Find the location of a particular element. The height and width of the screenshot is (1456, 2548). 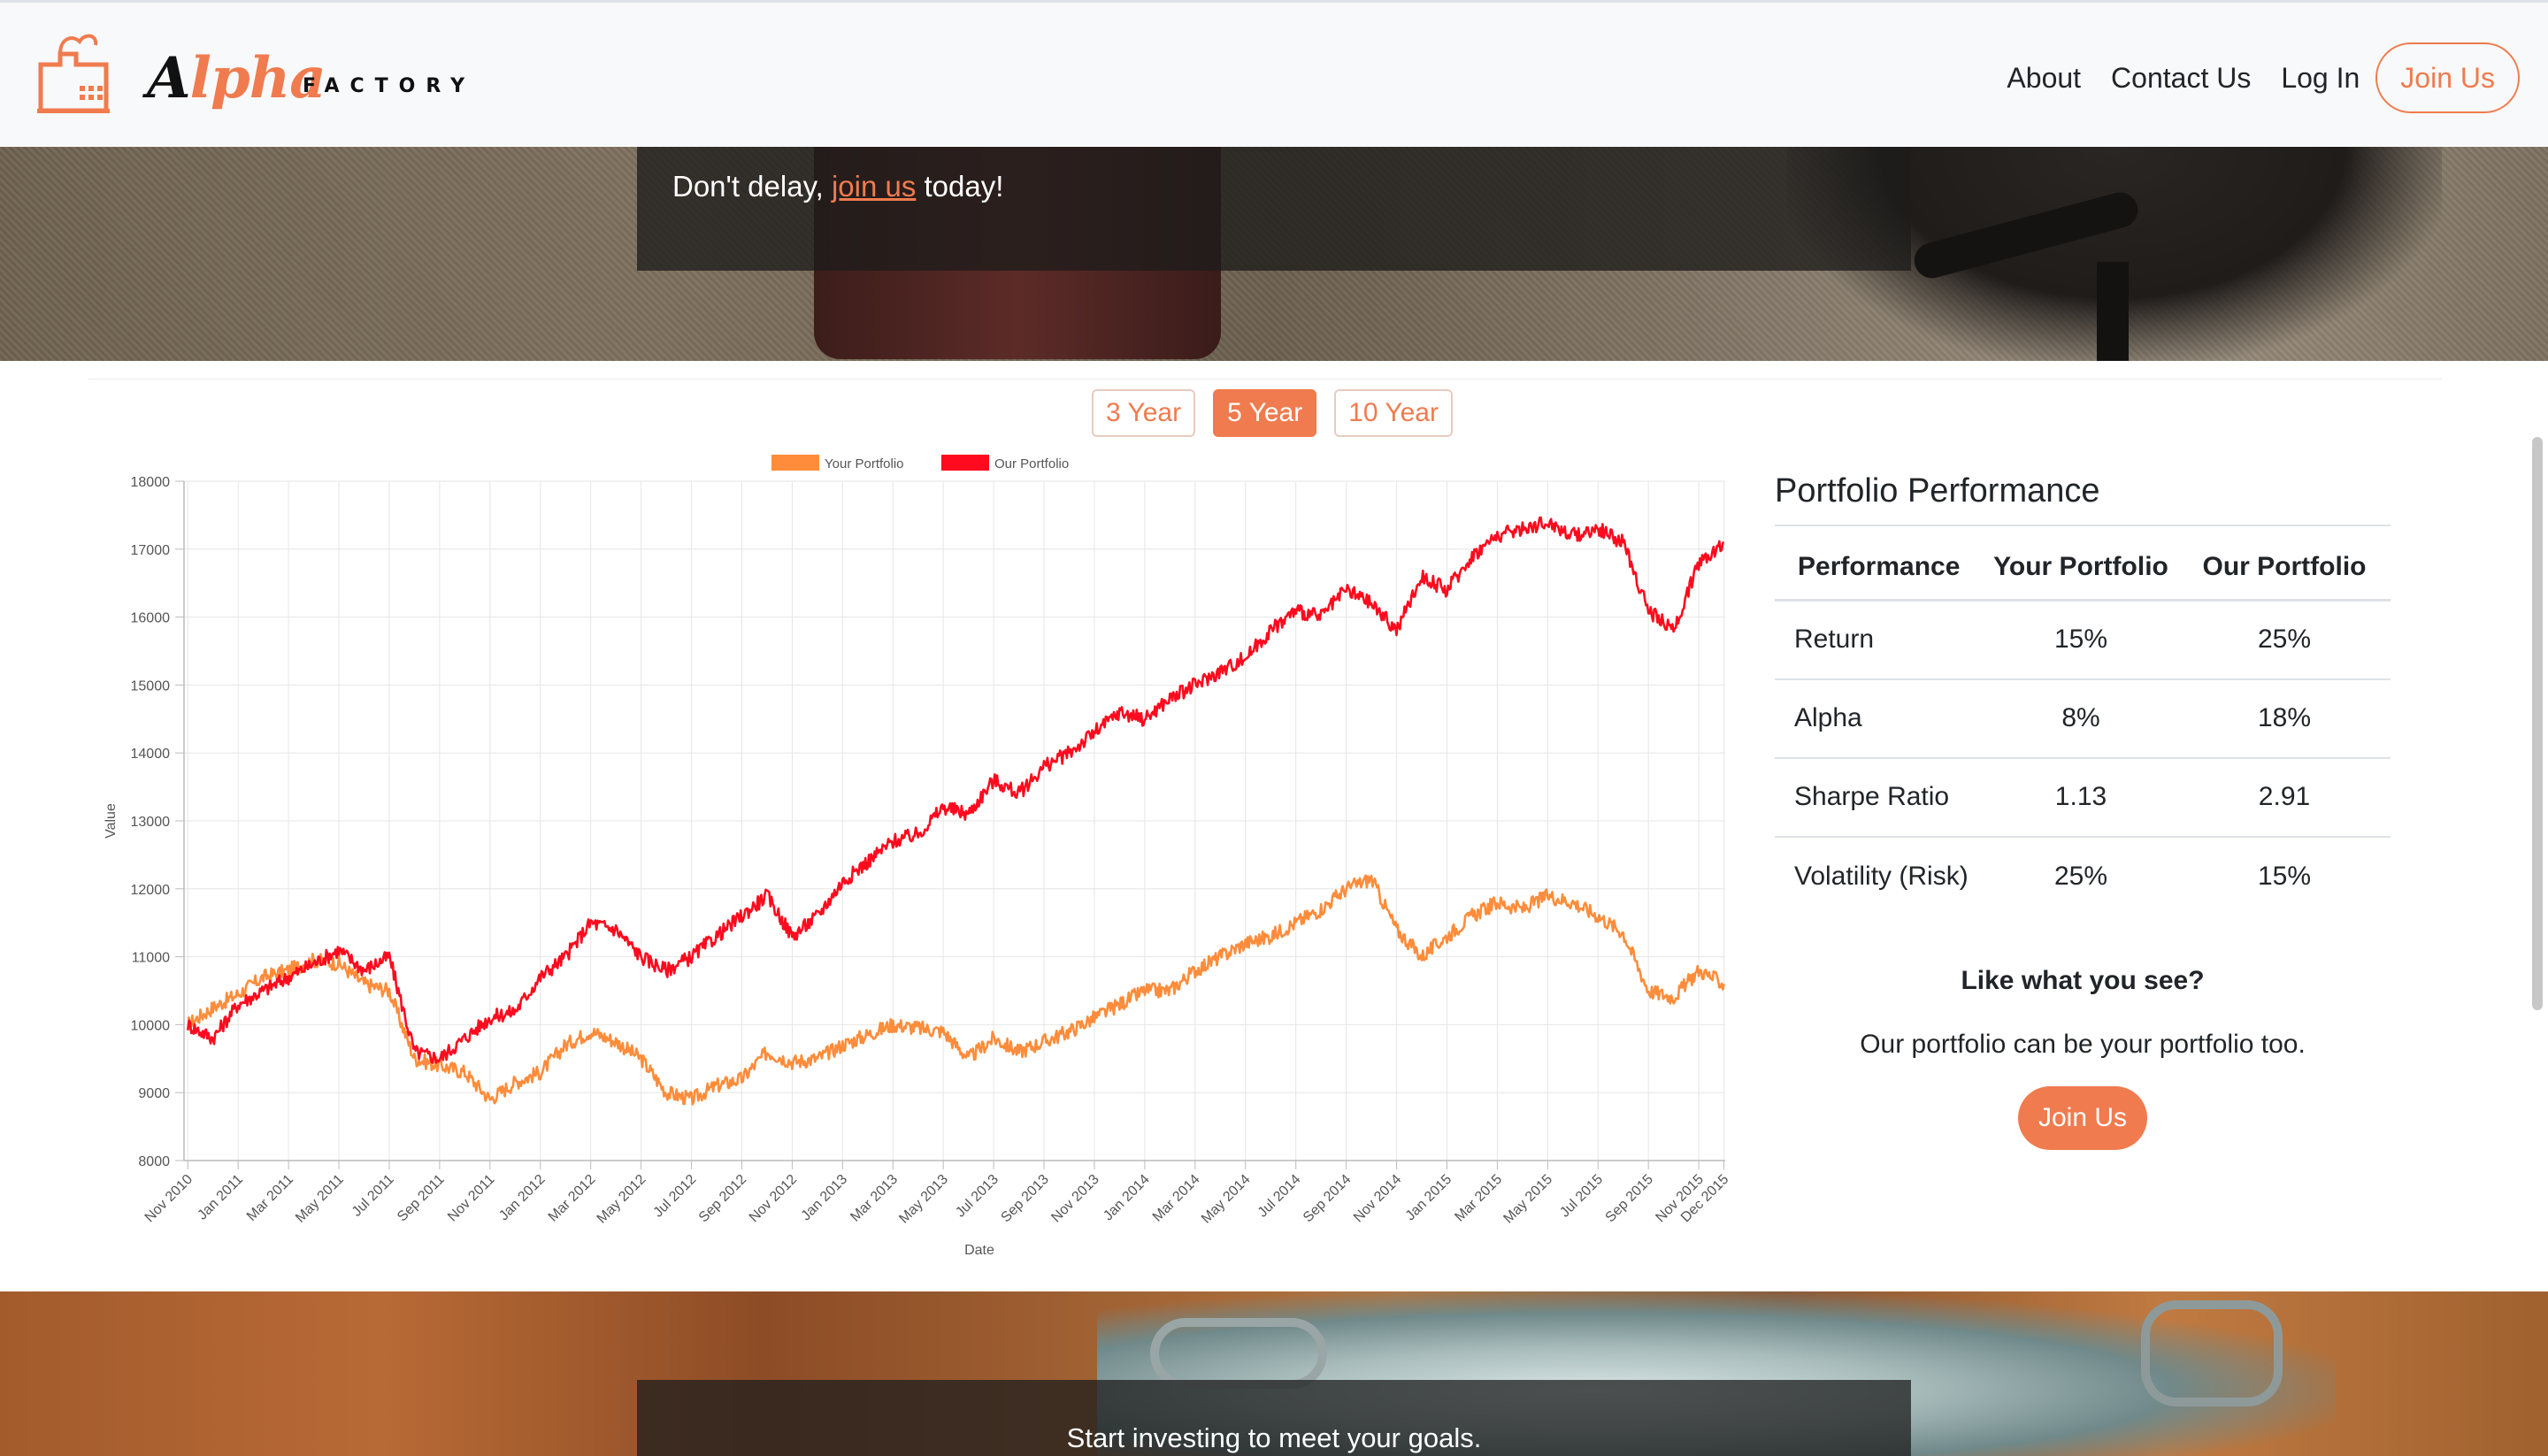

brand-suffix: FACTORY is located at coordinates (389, 86).